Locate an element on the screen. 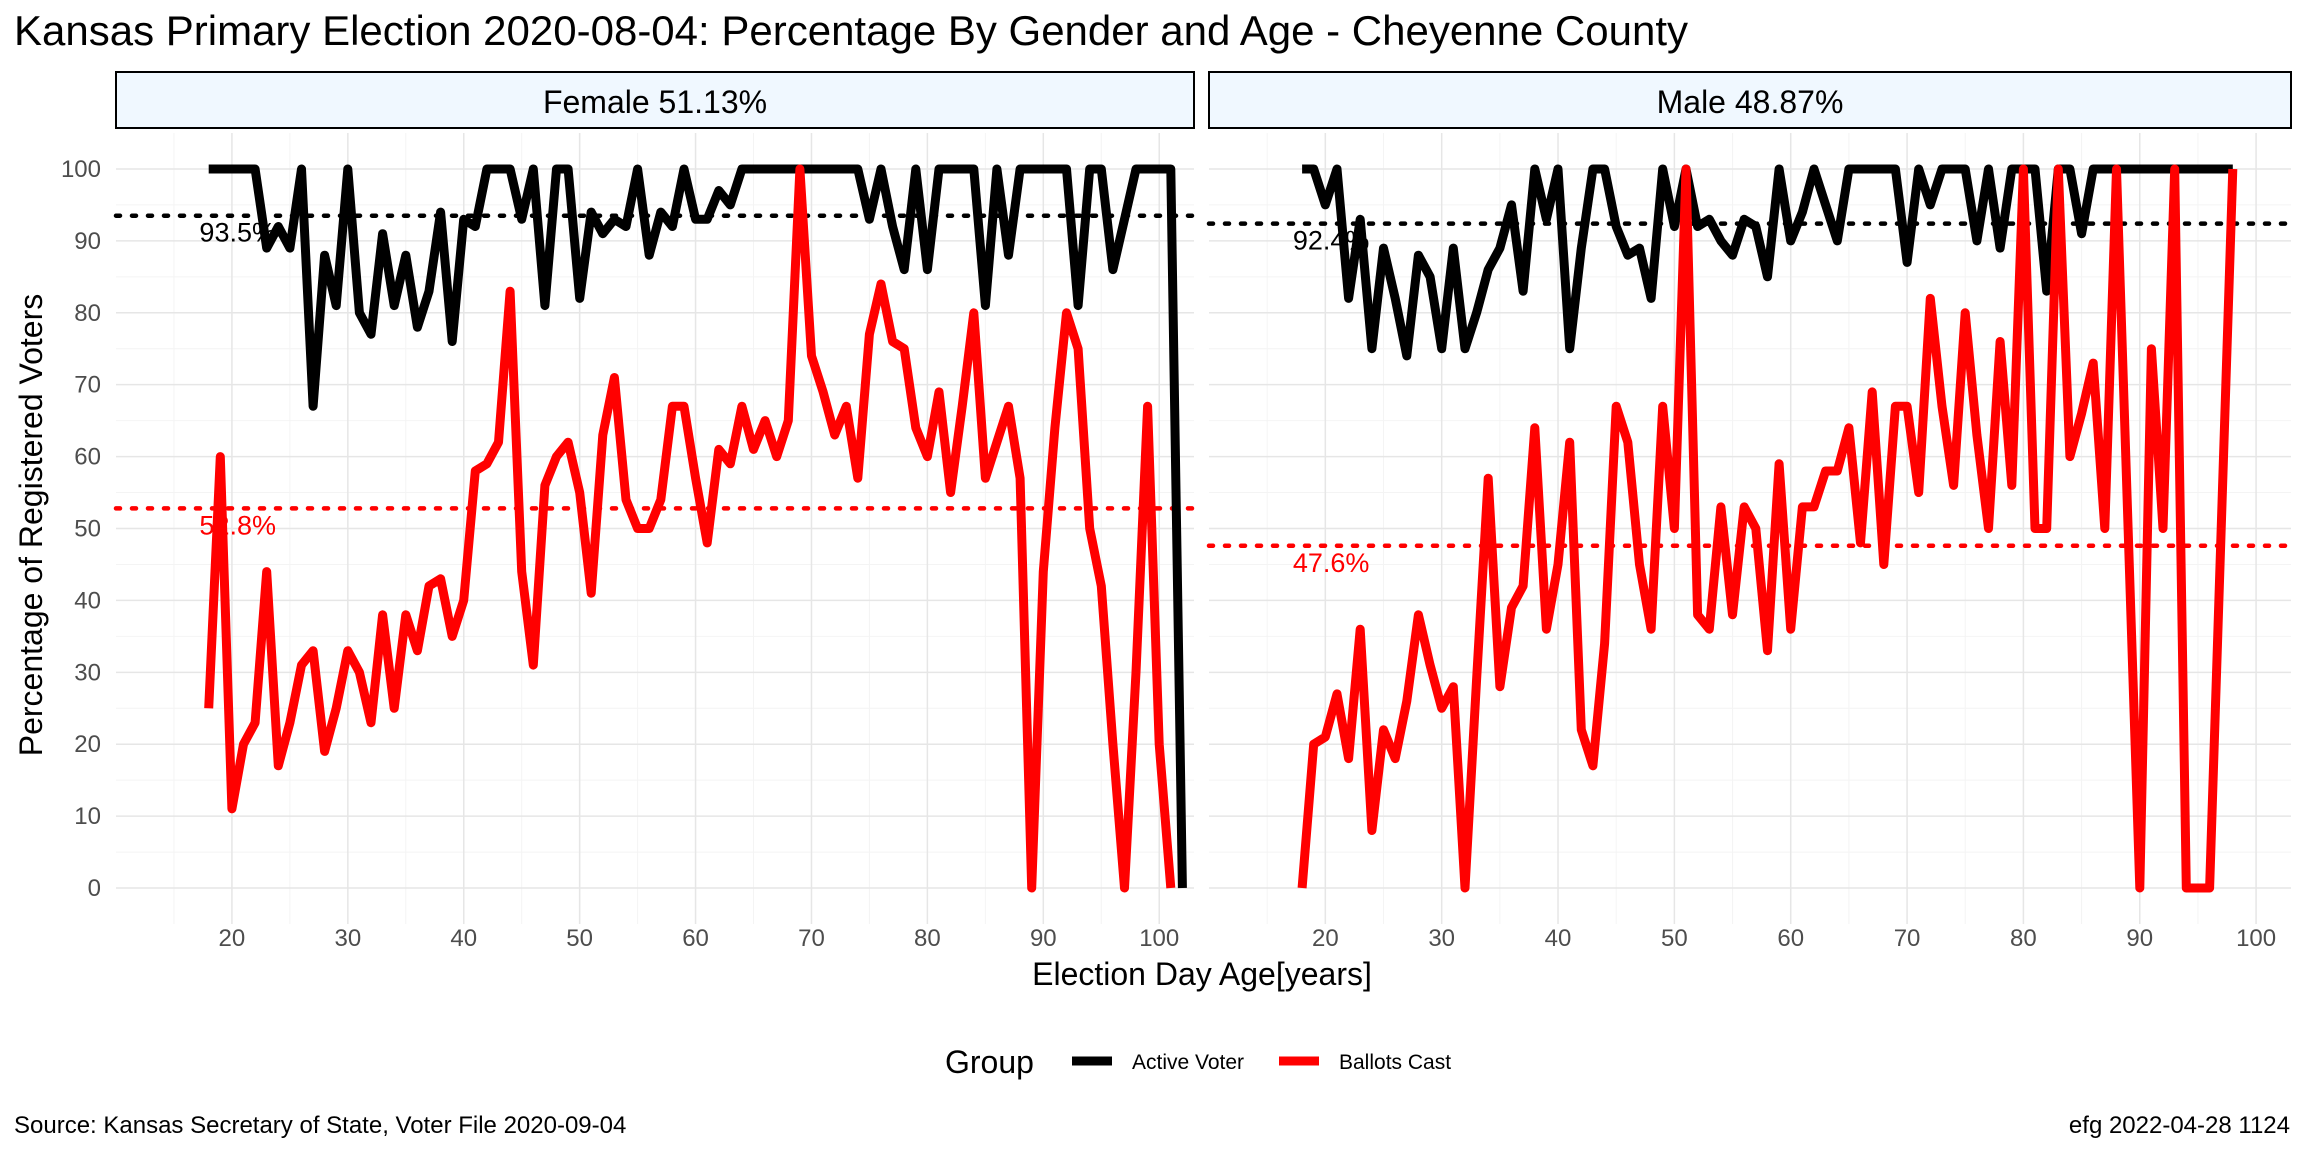 This screenshot has height=1152, width=2304. y-tick-label: 90 is located at coordinates (87, 241).